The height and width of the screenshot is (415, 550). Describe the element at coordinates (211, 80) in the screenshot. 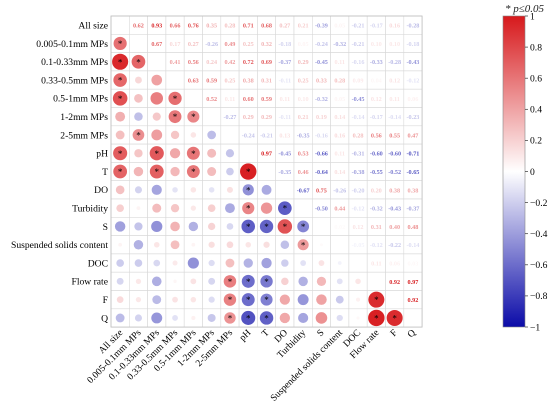

I see `coefficient-label: 0.59` at that location.